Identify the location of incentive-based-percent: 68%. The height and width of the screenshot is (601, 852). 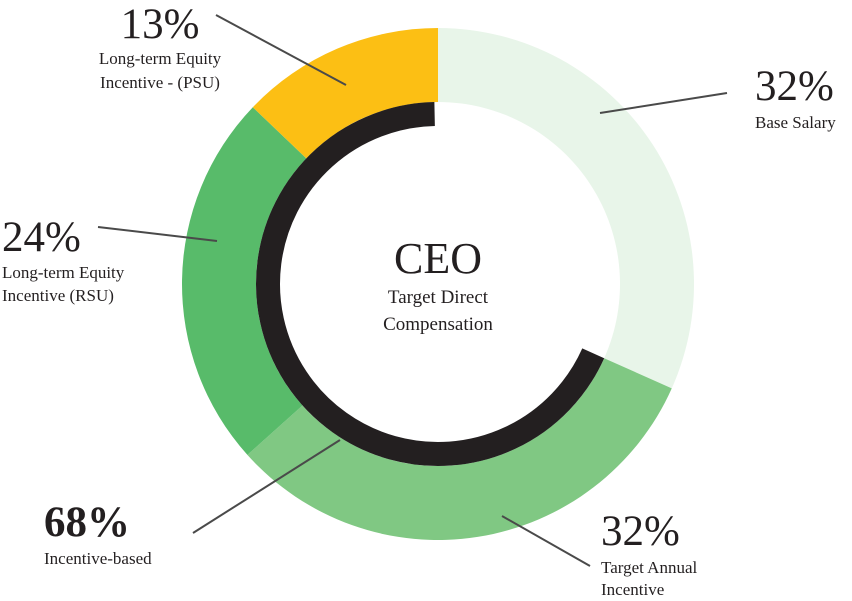
(87, 522).